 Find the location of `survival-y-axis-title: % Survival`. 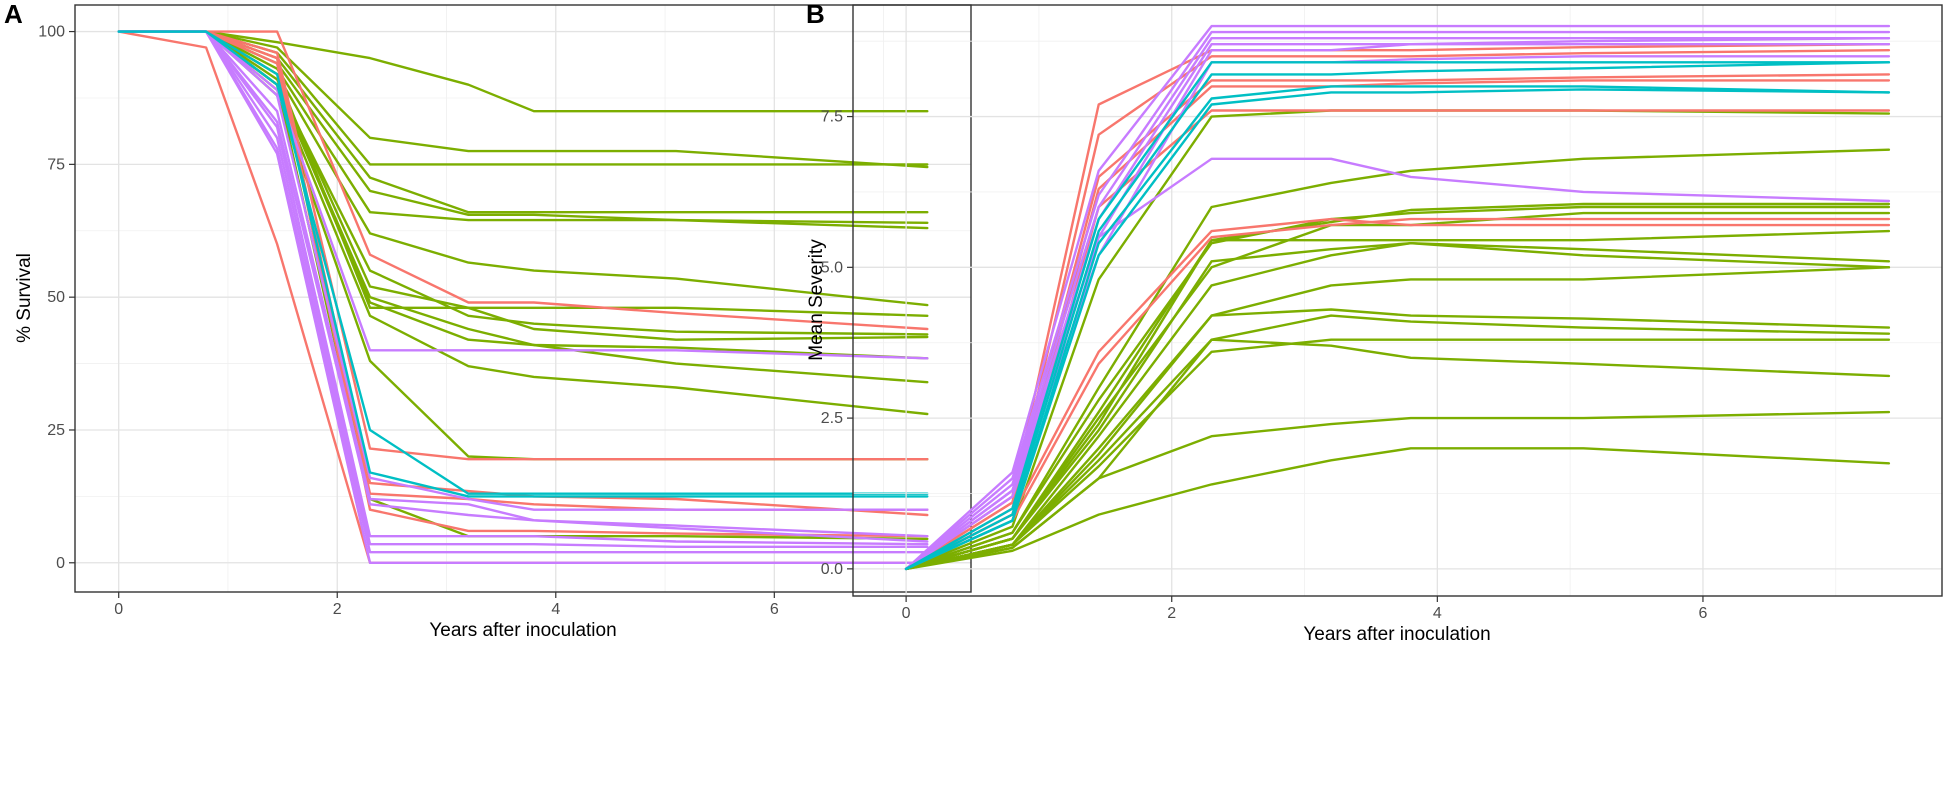

survival-y-axis-title: % Survival is located at coordinates (24, 298).